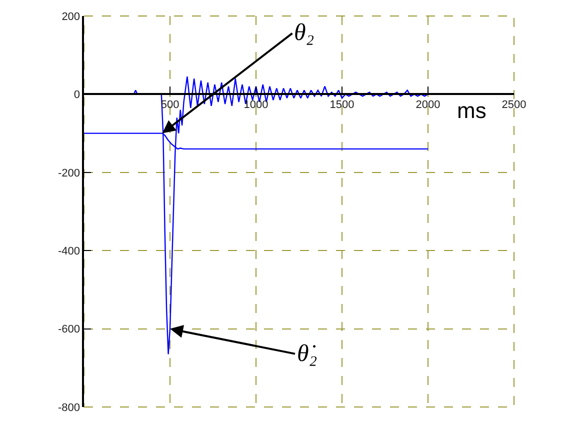 Image resolution: width=572 pixels, height=447 pixels. Describe the element at coordinates (307, 354) in the screenshot. I see `annotation: θ̇₂` at that location.